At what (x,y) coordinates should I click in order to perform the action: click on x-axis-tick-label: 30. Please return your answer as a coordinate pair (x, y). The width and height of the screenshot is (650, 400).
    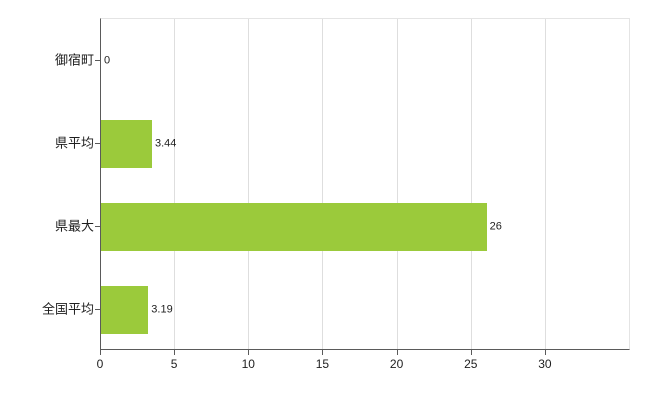
    Looking at the image, I should click on (545, 364).